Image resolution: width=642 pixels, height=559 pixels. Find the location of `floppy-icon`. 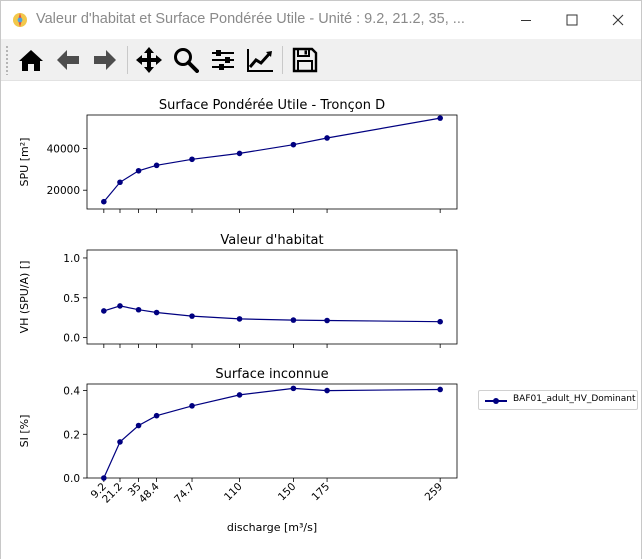

floppy-icon is located at coordinates (305, 60).